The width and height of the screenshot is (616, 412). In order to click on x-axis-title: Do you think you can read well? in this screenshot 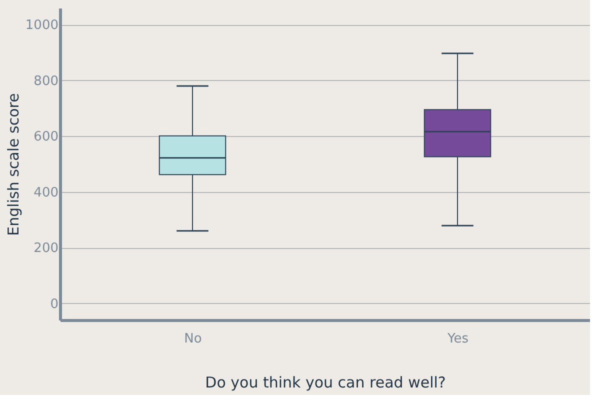, I will do `click(325, 383)`.